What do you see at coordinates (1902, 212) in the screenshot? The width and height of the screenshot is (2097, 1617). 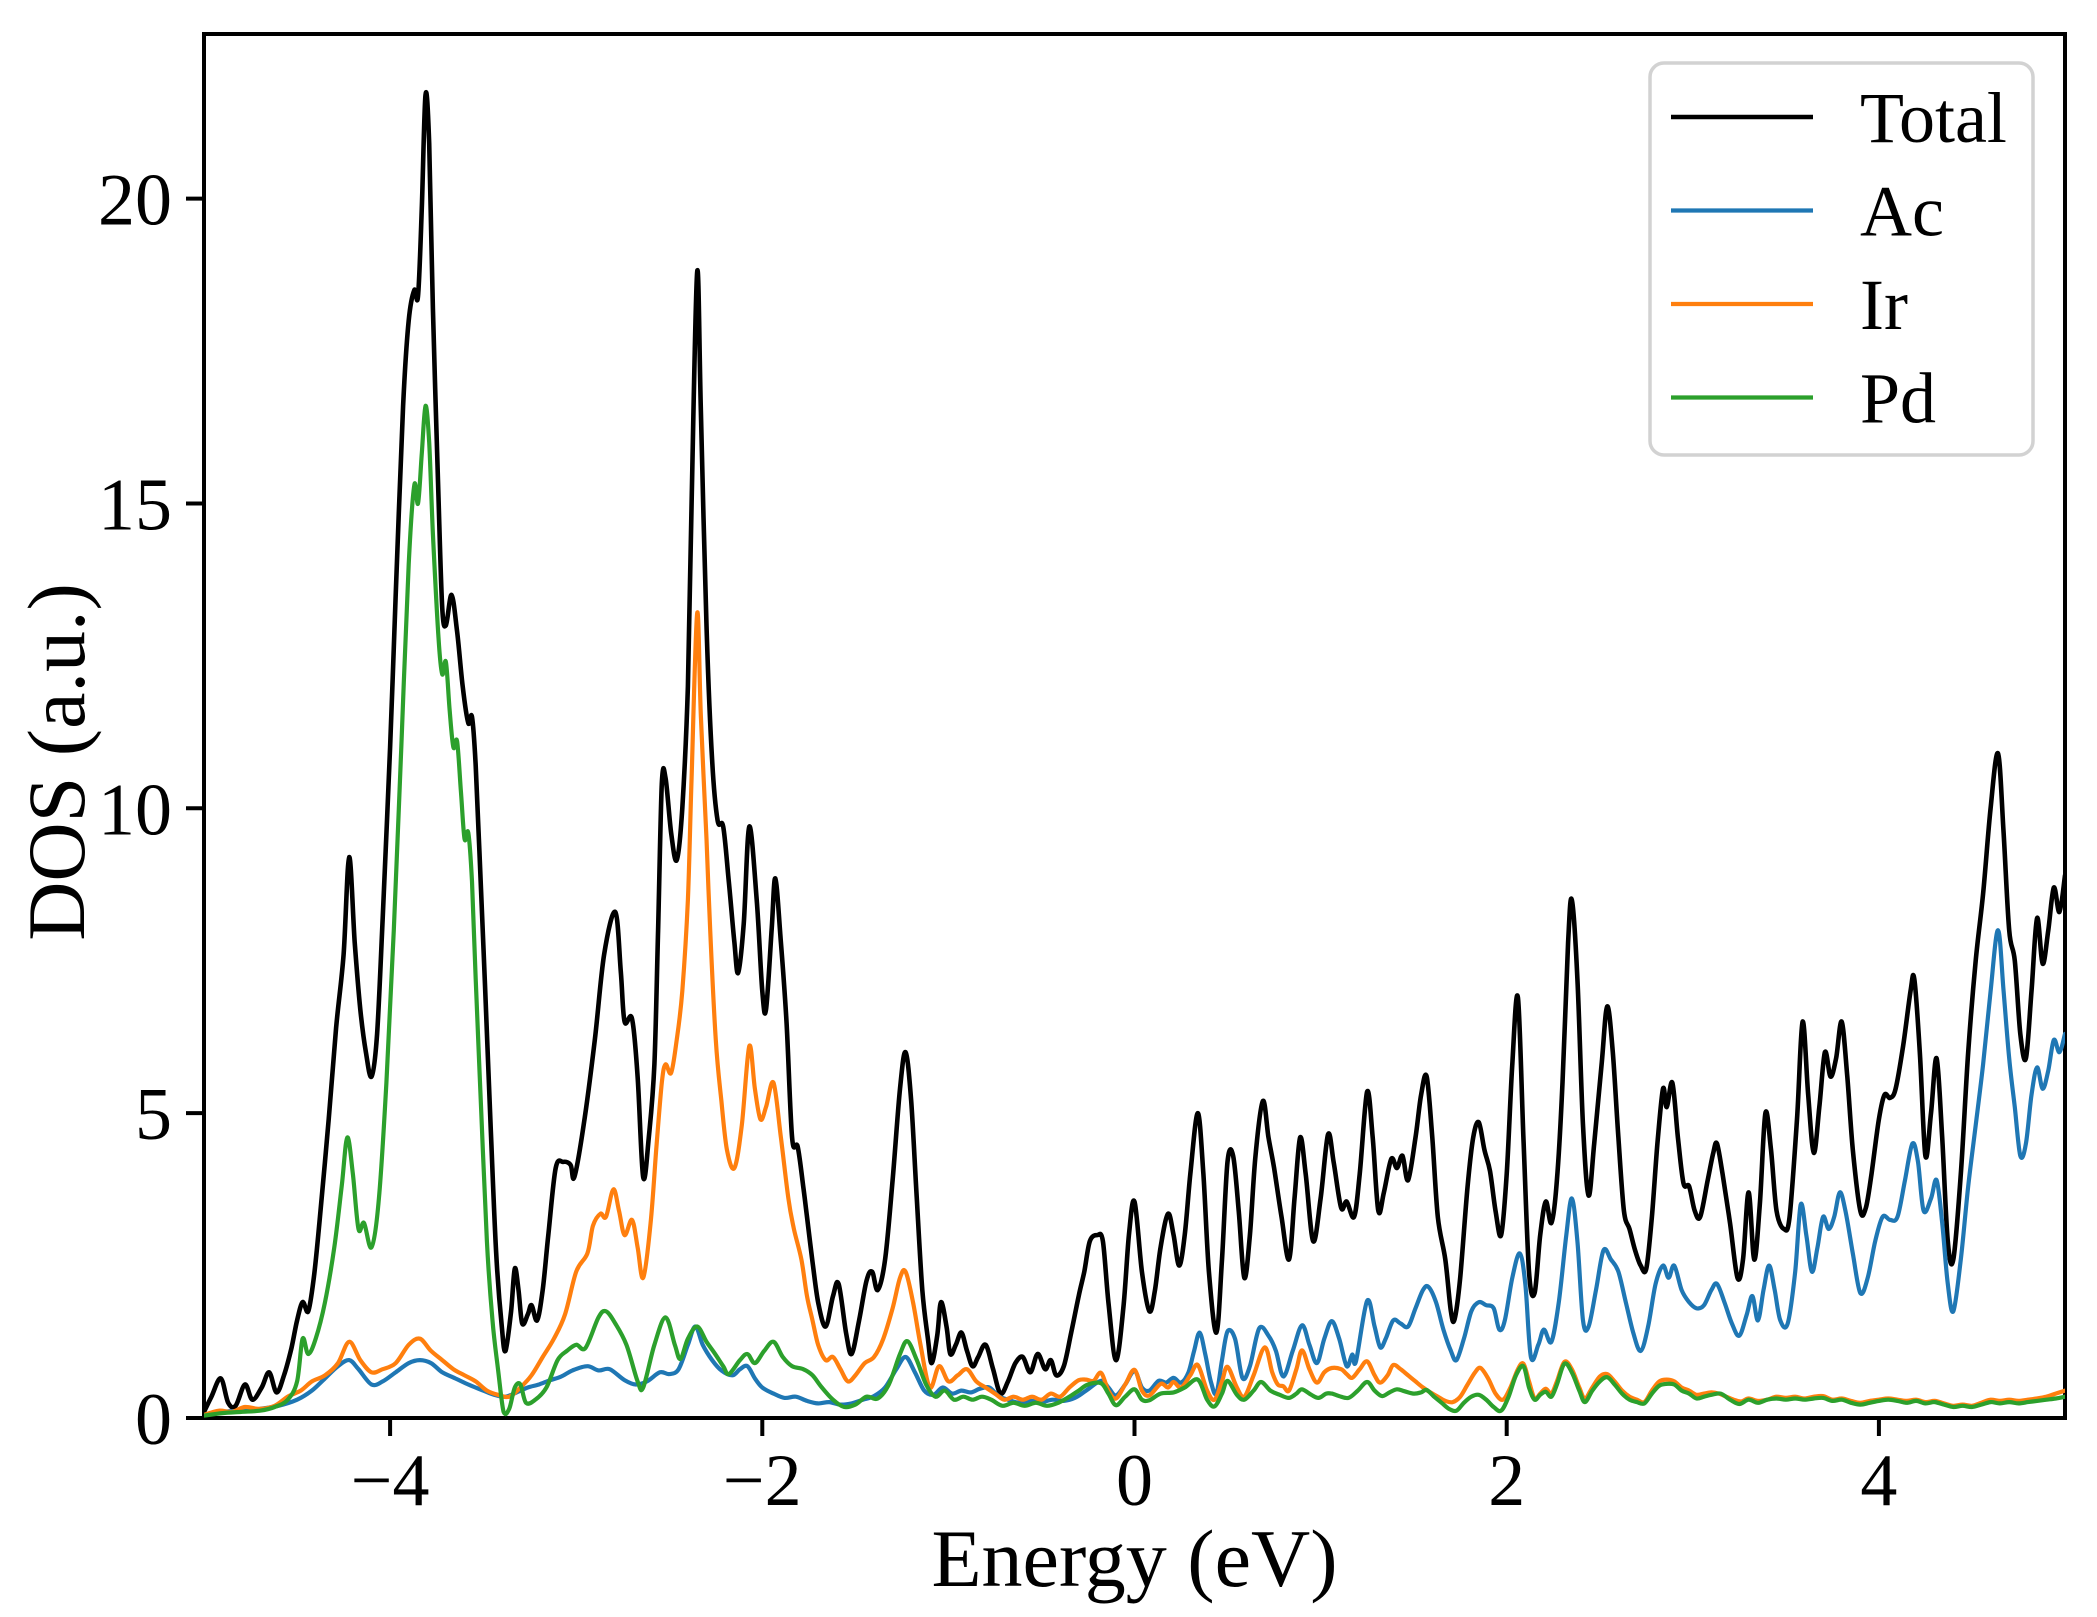 I see `legend-label-ac: Ac` at bounding box center [1902, 212].